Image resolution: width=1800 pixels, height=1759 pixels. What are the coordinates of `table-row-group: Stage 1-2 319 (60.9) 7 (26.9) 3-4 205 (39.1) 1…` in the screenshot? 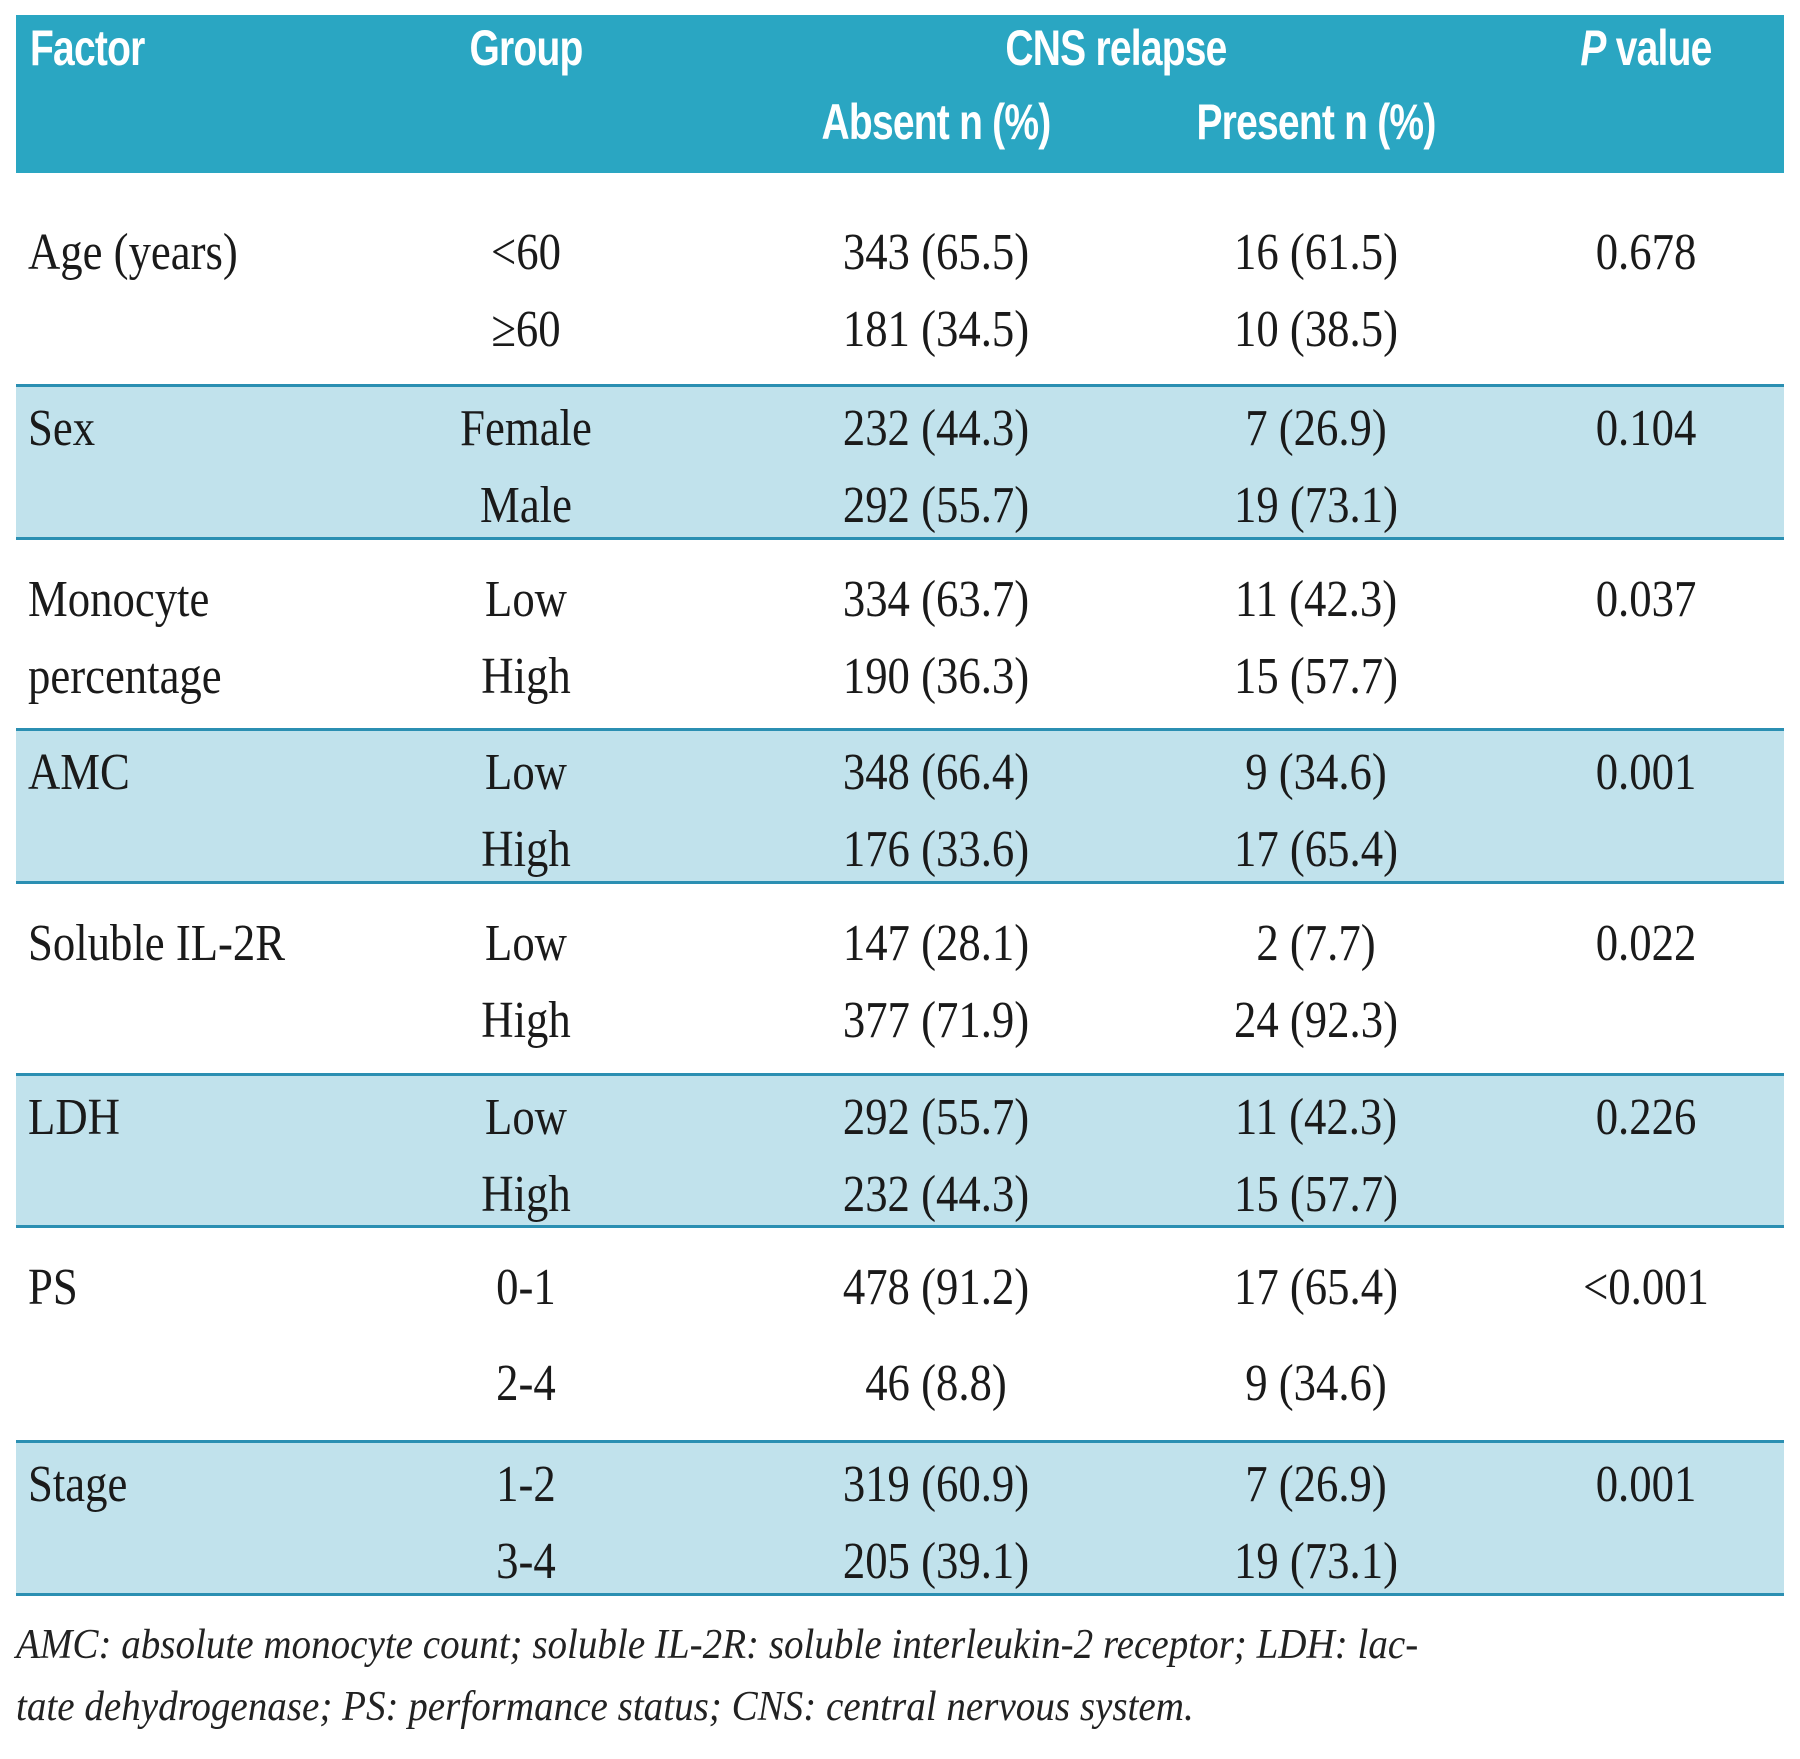 It's located at (900, 1519).